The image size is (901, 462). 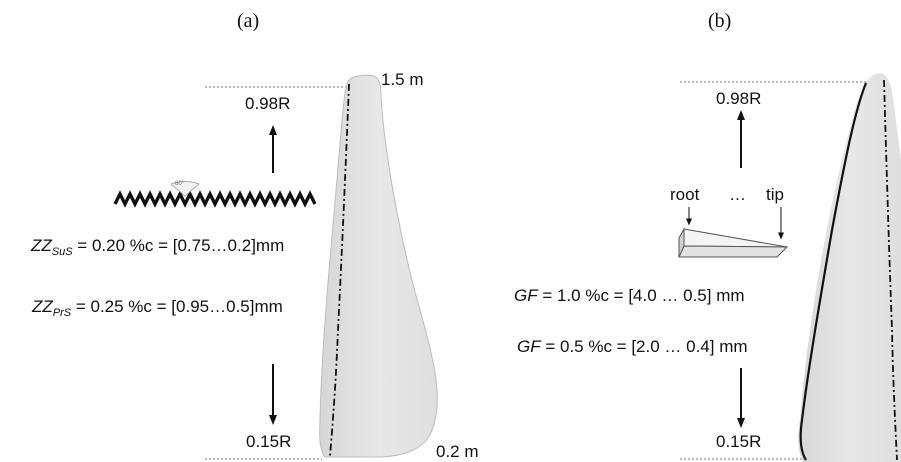 What do you see at coordinates (733, 242) in the screenshot?
I see `gurney-flap-wedge-shape` at bounding box center [733, 242].